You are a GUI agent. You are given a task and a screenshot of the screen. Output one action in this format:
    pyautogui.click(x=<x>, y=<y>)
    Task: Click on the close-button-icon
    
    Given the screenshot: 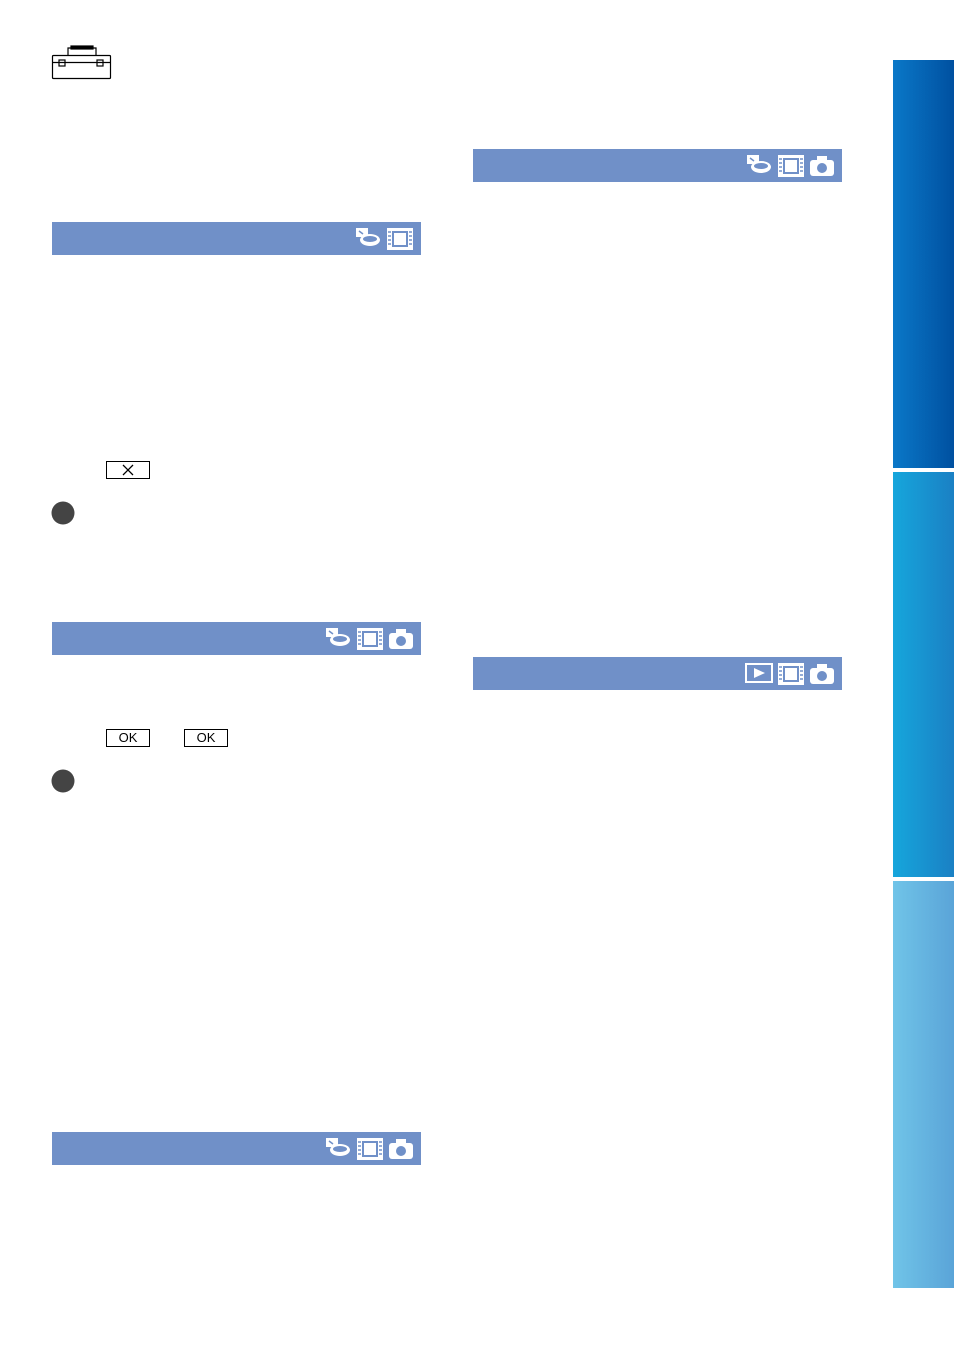 What is the action you would take?
    pyautogui.click(x=128, y=470)
    